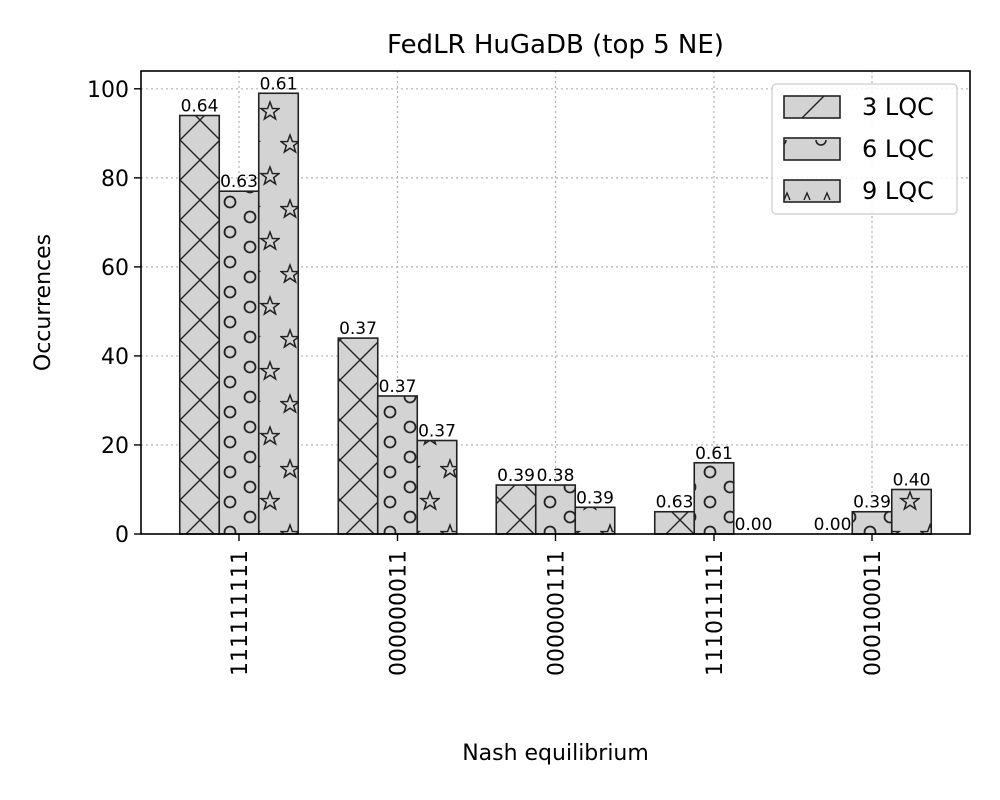 This screenshot has width=1000, height=800. What do you see at coordinates (43, 302) in the screenshot?
I see `y-axis-title: Occurrences` at bounding box center [43, 302].